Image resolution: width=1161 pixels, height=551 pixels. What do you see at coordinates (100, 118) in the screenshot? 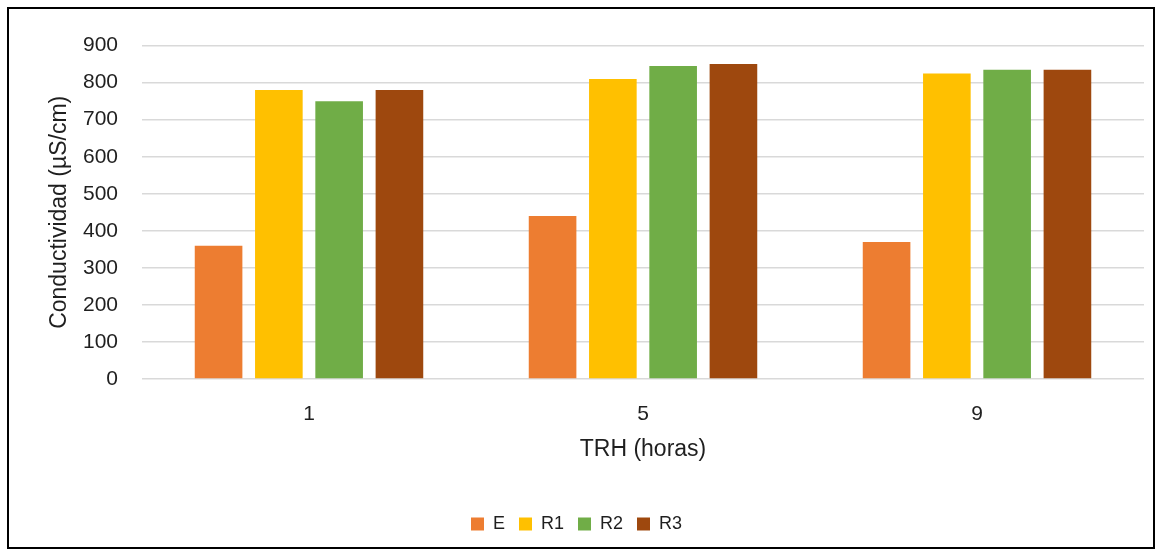
I see `y-tick-label: 700` at bounding box center [100, 118].